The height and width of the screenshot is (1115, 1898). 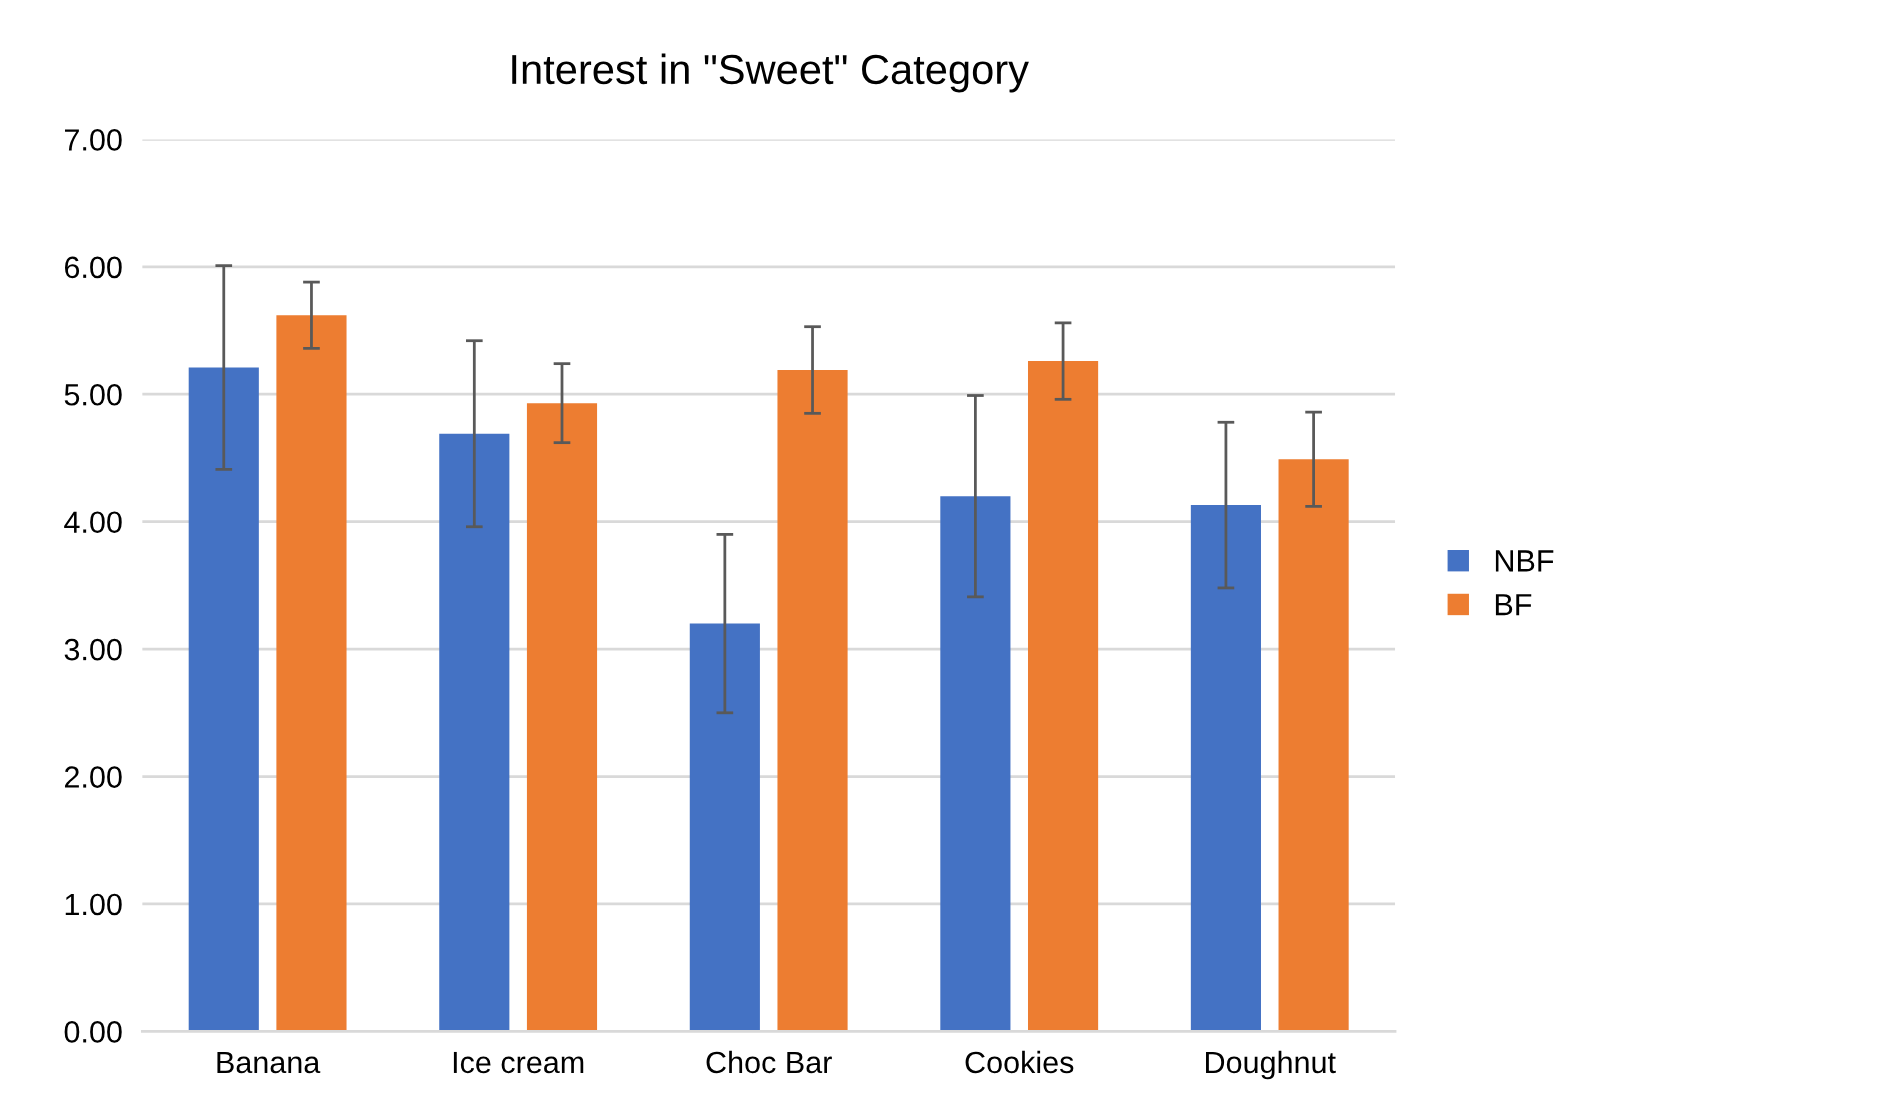 What do you see at coordinates (1271, 1065) in the screenshot?
I see `x-tick-label: Doughnut` at bounding box center [1271, 1065].